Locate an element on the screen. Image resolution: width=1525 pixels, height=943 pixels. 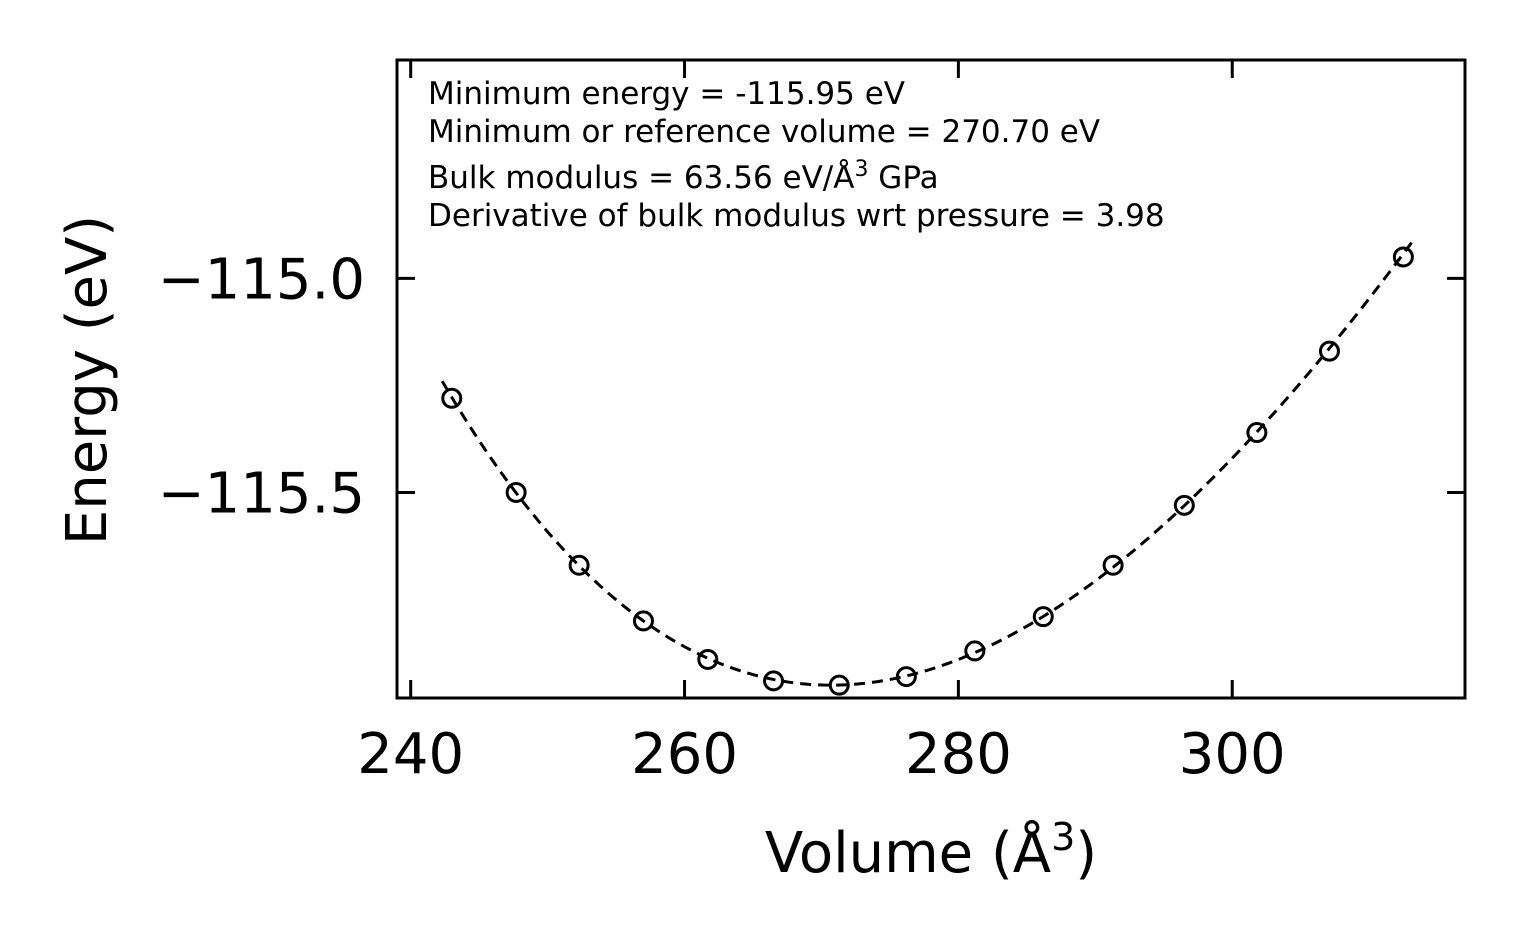
x-tick-label: 280 is located at coordinates (958, 754).